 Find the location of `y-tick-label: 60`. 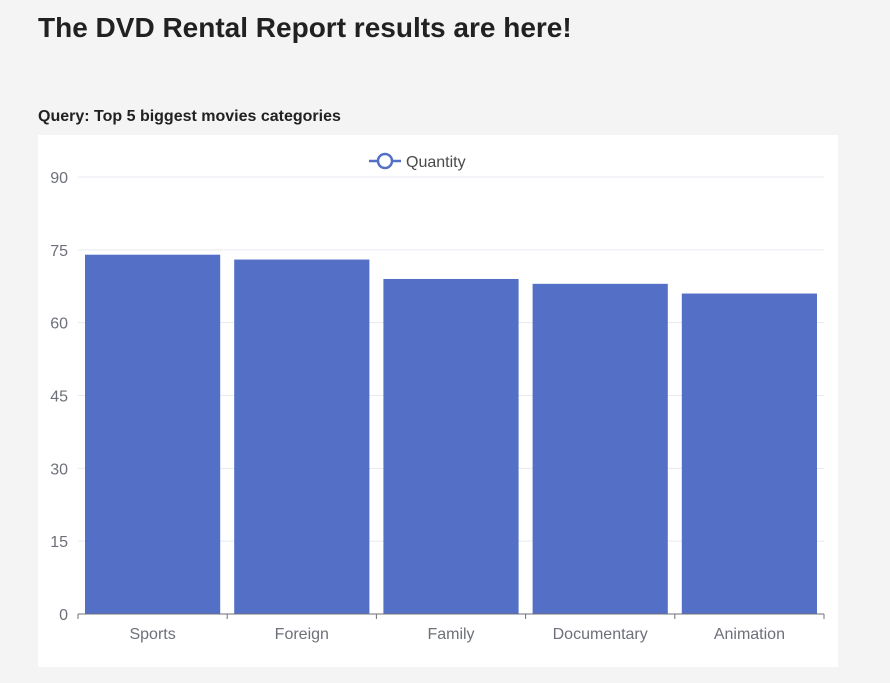

y-tick-label: 60 is located at coordinates (59, 324).